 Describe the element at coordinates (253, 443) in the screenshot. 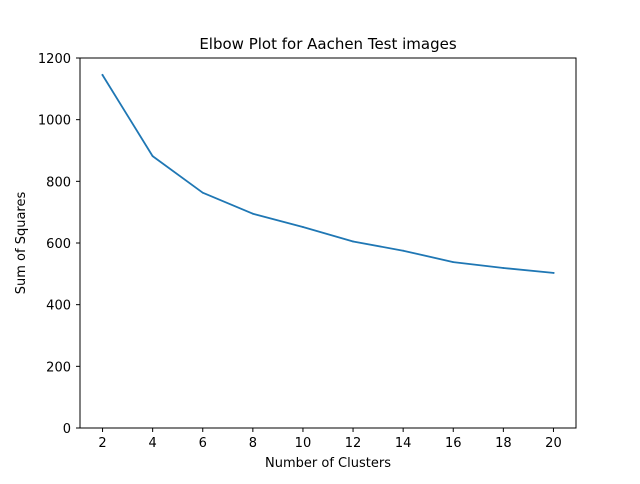

I see `x-tick-label: 8` at that location.